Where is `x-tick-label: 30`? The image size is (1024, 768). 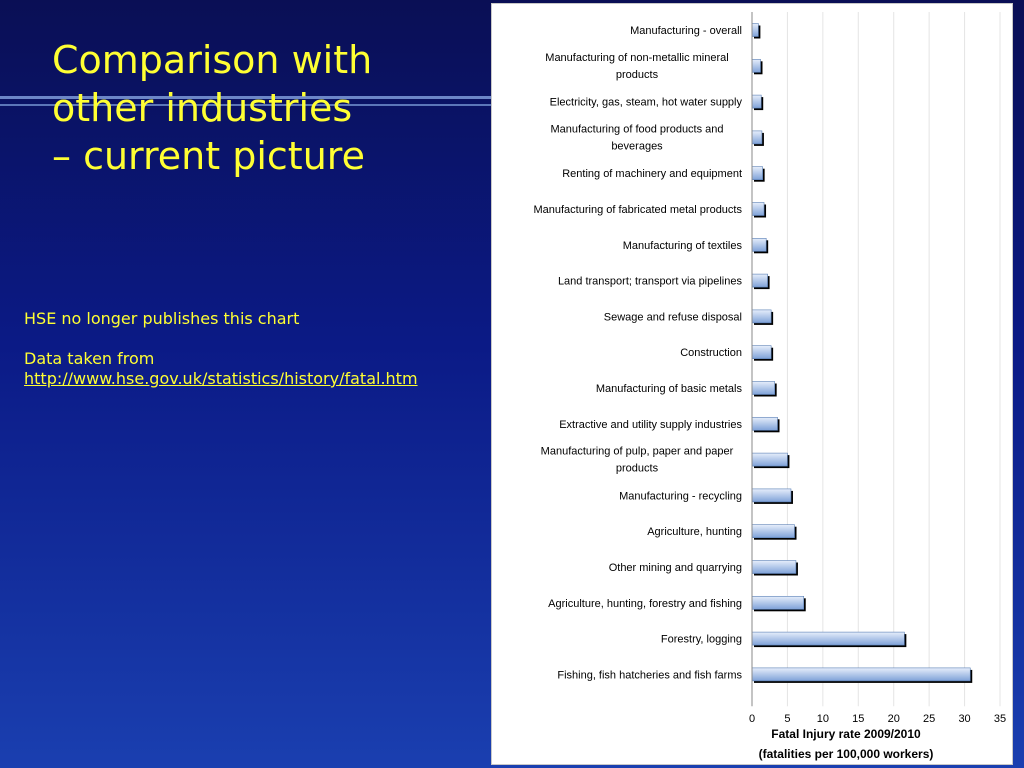
x-tick-label: 30 is located at coordinates (964, 719).